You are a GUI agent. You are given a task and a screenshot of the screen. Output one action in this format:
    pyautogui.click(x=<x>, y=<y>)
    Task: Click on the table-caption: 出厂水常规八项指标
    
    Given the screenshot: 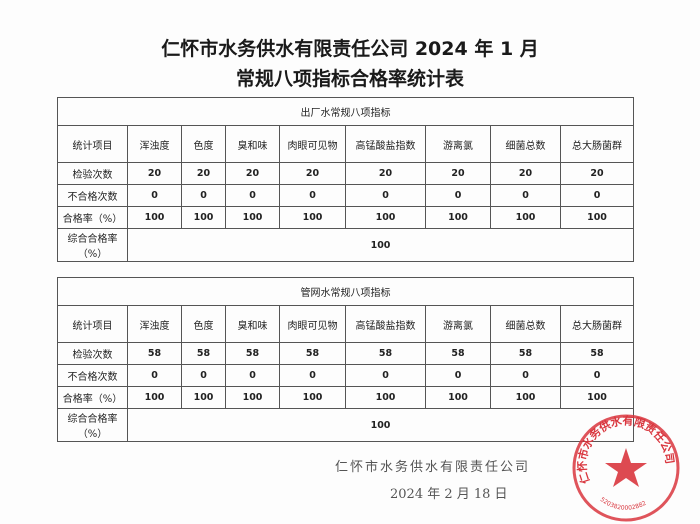 What is the action you would take?
    pyautogui.click(x=345, y=111)
    